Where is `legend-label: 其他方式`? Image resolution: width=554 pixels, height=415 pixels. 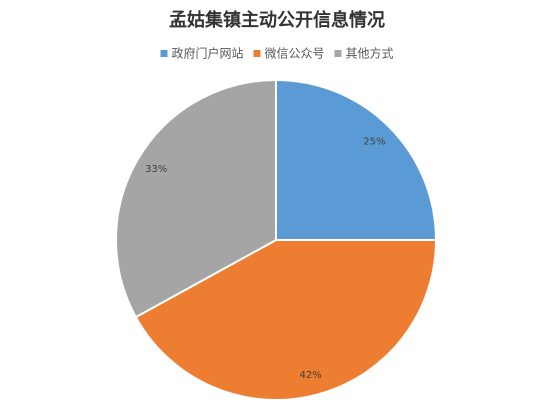
legend-label: 其他方式 is located at coordinates (370, 53).